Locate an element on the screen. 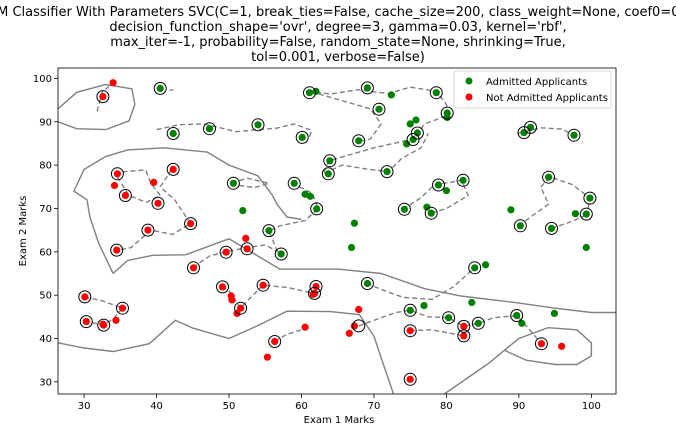  legend-marker-not-admitted is located at coordinates (469, 97).